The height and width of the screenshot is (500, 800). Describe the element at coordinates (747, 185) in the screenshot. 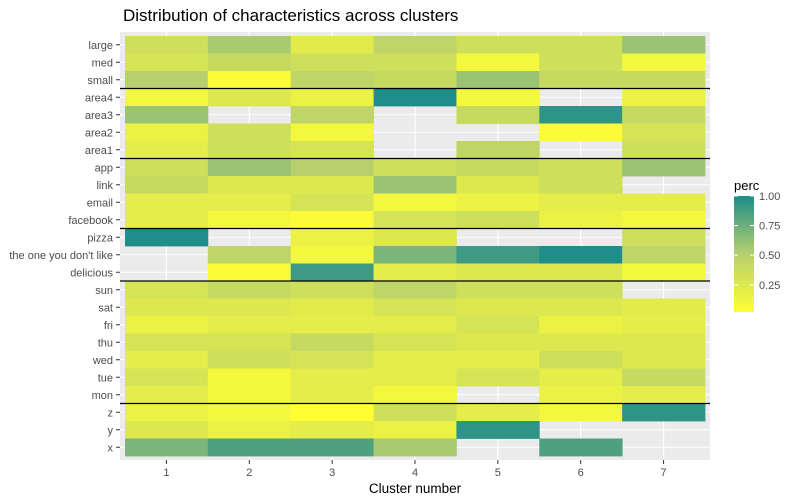

I see `legend-title: perc` at that location.